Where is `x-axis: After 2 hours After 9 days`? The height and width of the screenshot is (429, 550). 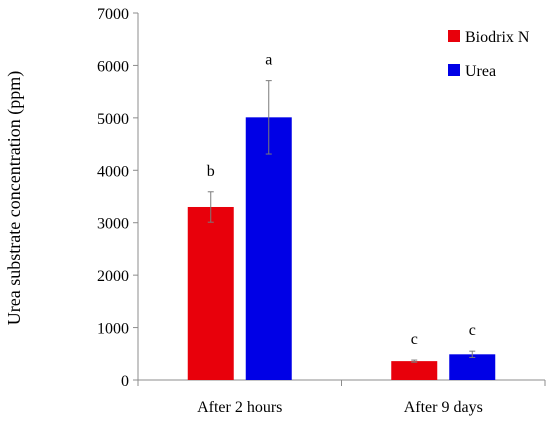 x-axis: After 2 hours After 9 days is located at coordinates (341, 397).